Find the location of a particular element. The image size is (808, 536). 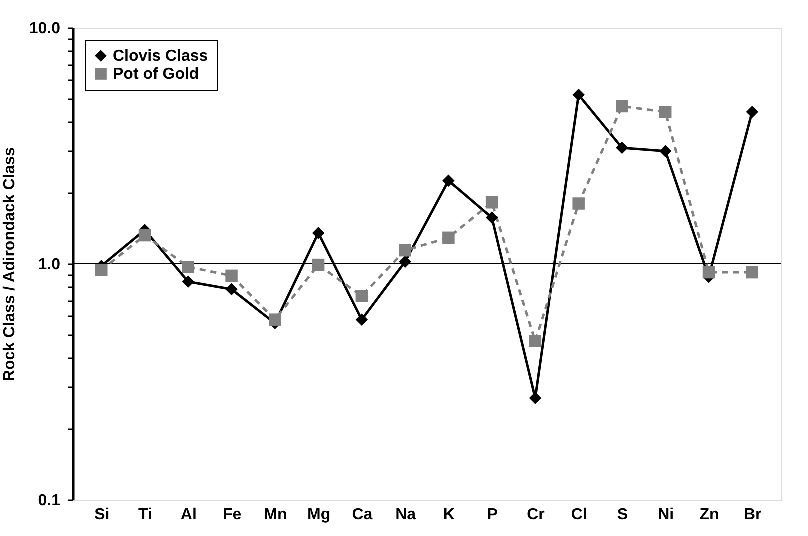

x-tick-label: Ca is located at coordinates (362, 515).